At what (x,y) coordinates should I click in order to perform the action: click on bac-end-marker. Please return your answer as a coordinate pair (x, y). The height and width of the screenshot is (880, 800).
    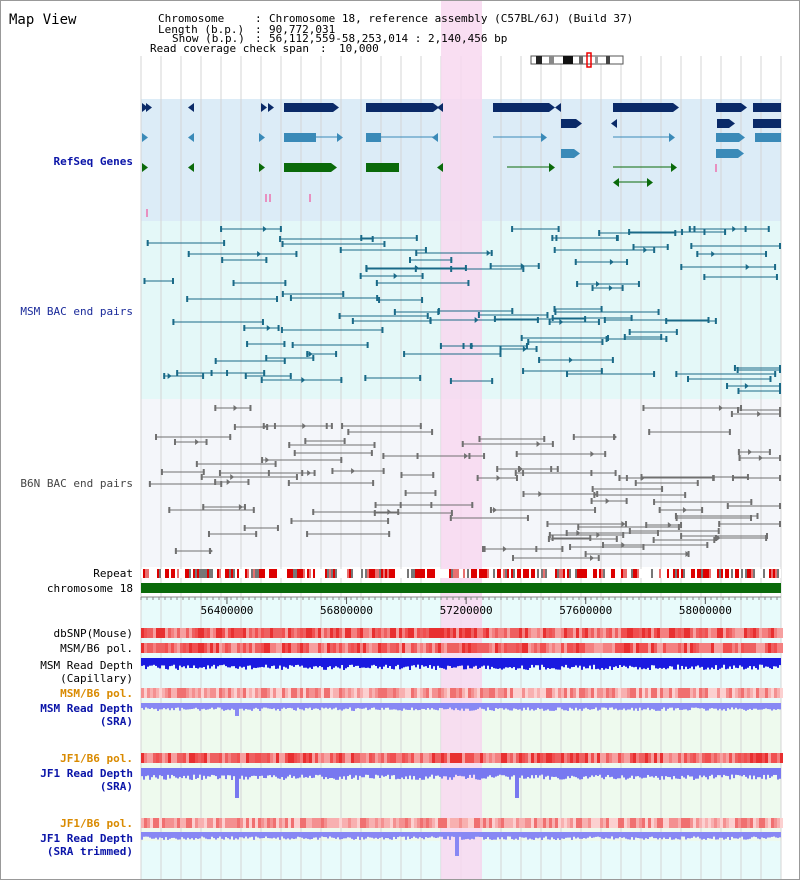
    Looking at the image, I should click on (687, 554).